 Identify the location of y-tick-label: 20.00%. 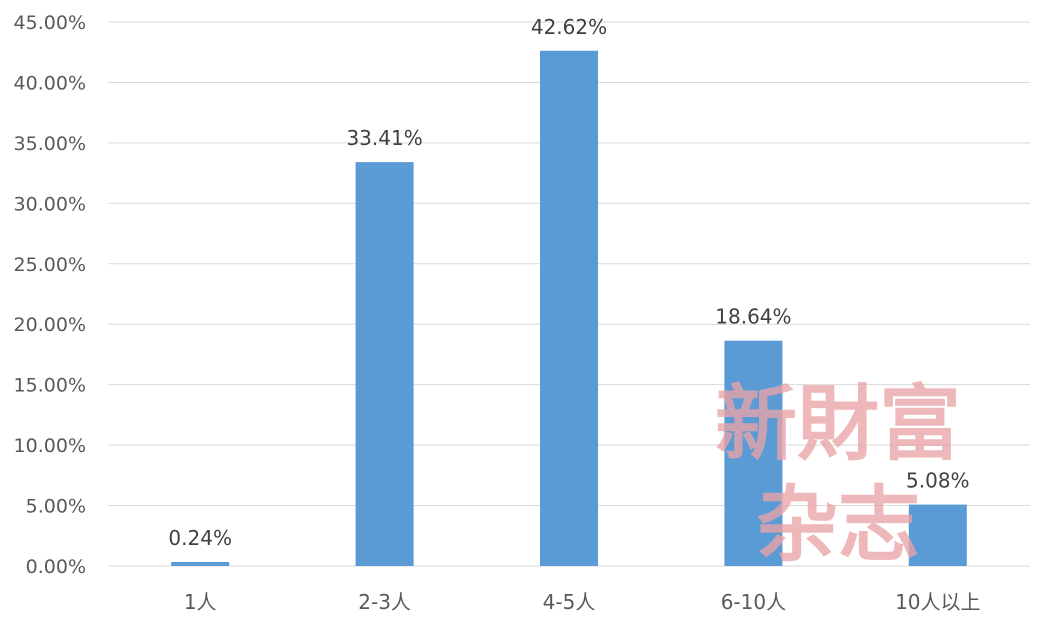
(50, 325).